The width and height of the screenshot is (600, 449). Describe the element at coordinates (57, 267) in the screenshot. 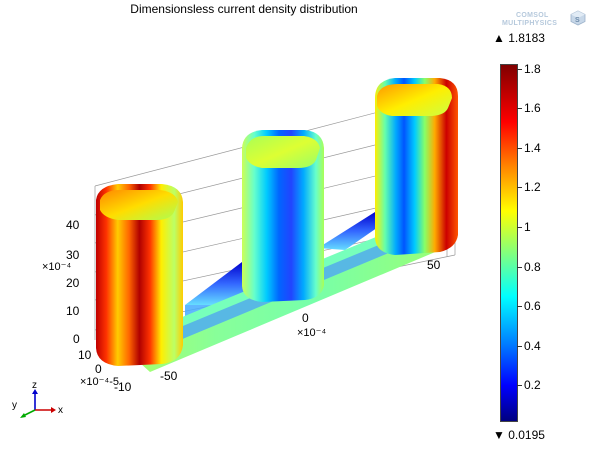

I see `z-multiplier: ×10⁻⁴` at that location.